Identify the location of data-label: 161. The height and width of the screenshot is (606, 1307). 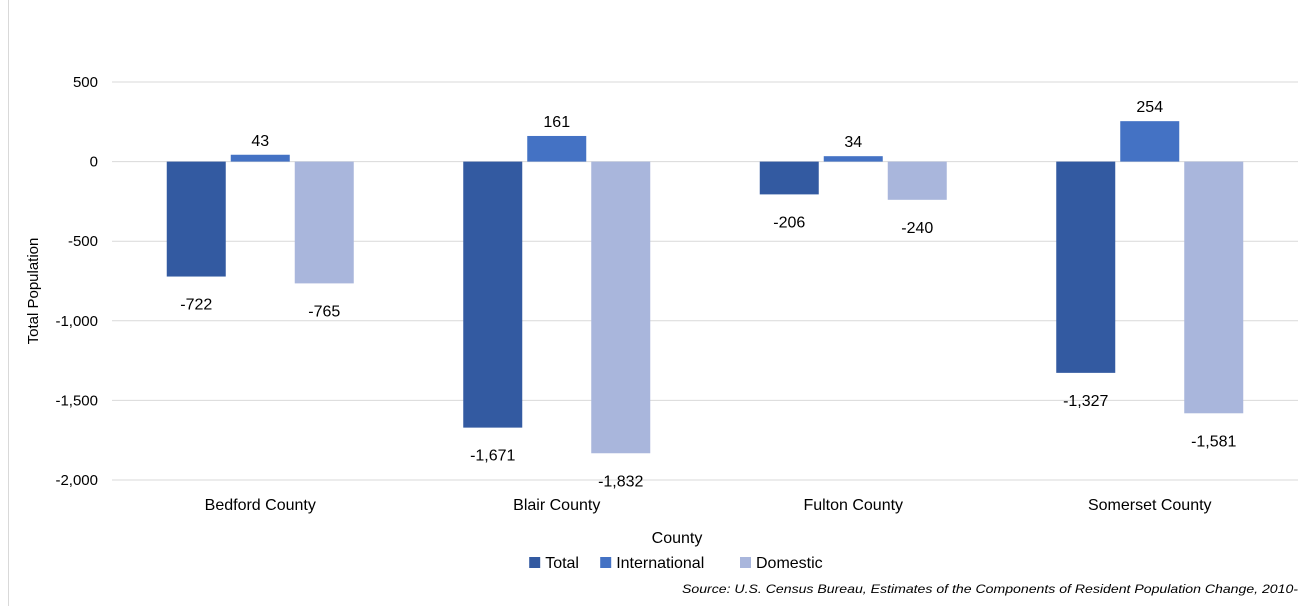
(556, 122).